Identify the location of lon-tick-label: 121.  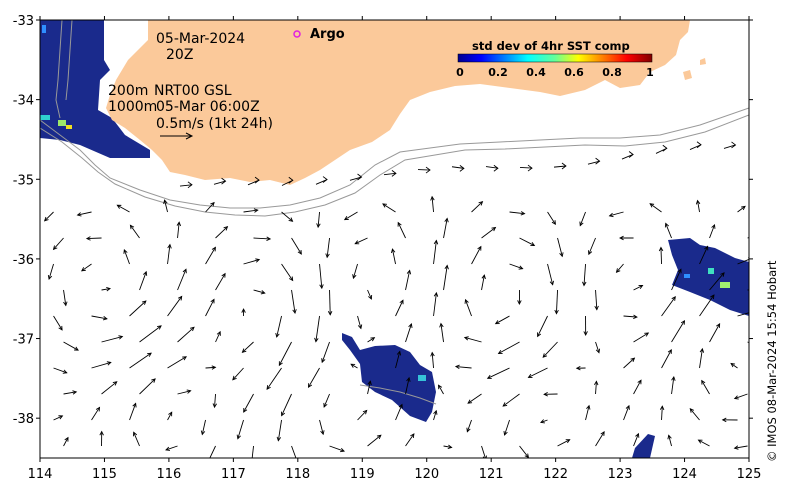
(491, 474).